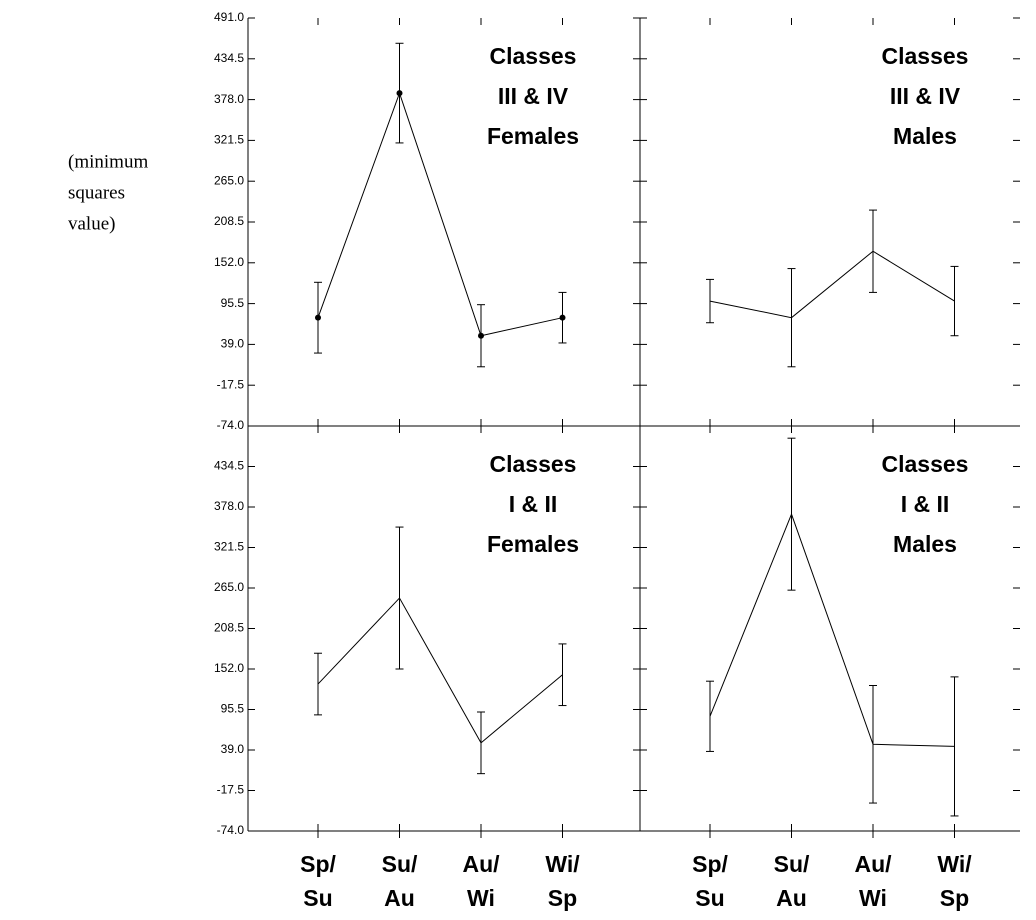 This screenshot has width=1036, height=920. Describe the element at coordinates (91, 223) in the screenshot. I see `annotation: value)` at that location.